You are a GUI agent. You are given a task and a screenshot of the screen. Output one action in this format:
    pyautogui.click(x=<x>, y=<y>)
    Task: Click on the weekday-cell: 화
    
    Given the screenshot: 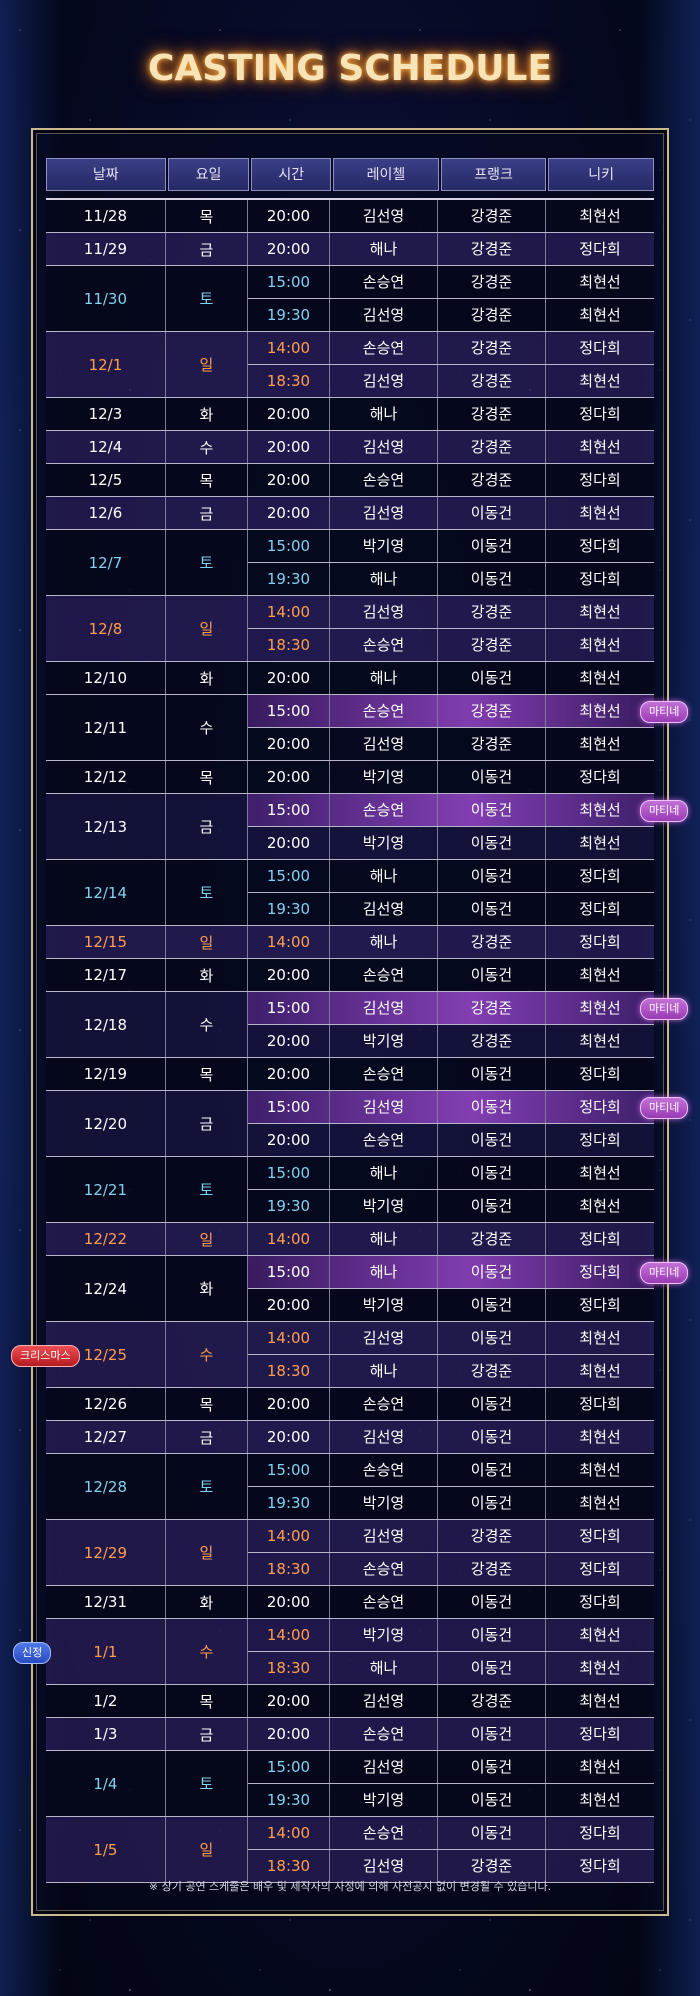 What is the action you would take?
    pyautogui.click(x=207, y=1602)
    